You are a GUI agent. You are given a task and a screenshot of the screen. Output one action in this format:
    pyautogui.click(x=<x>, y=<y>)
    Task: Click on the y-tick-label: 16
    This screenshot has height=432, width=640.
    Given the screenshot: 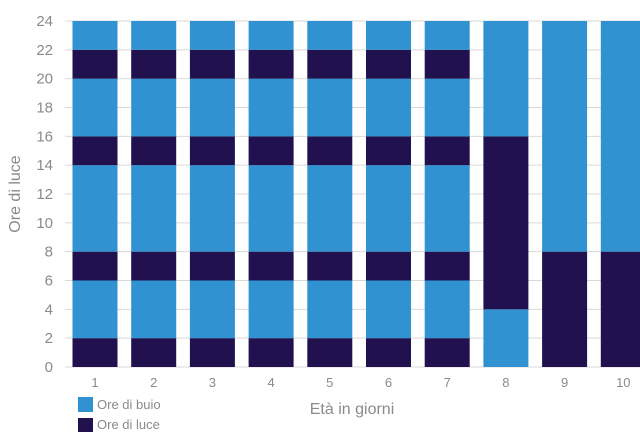 What is the action you would take?
    pyautogui.click(x=44, y=136)
    